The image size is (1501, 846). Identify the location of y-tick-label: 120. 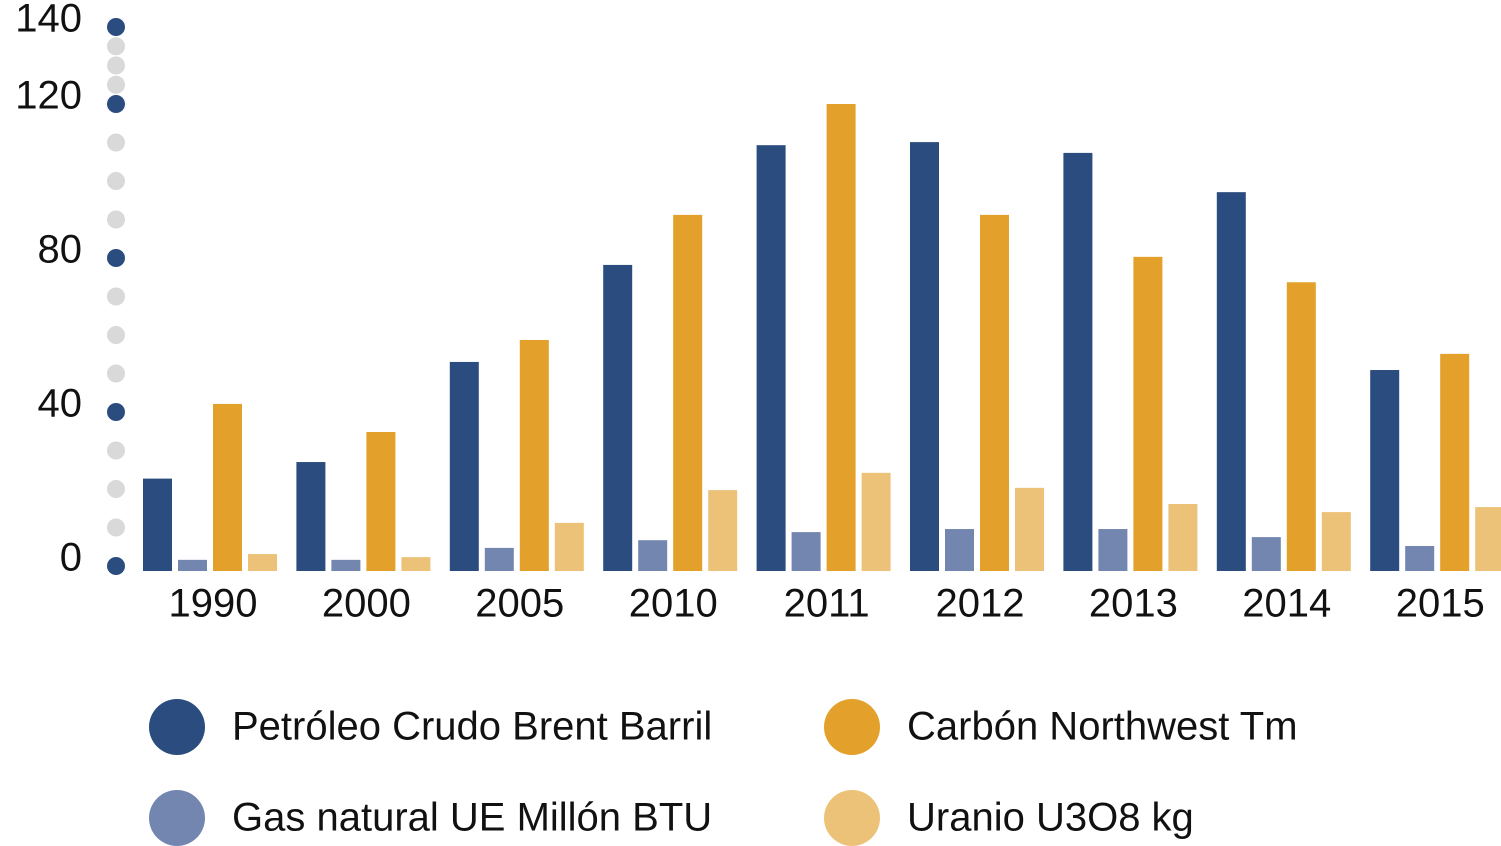
(48, 96).